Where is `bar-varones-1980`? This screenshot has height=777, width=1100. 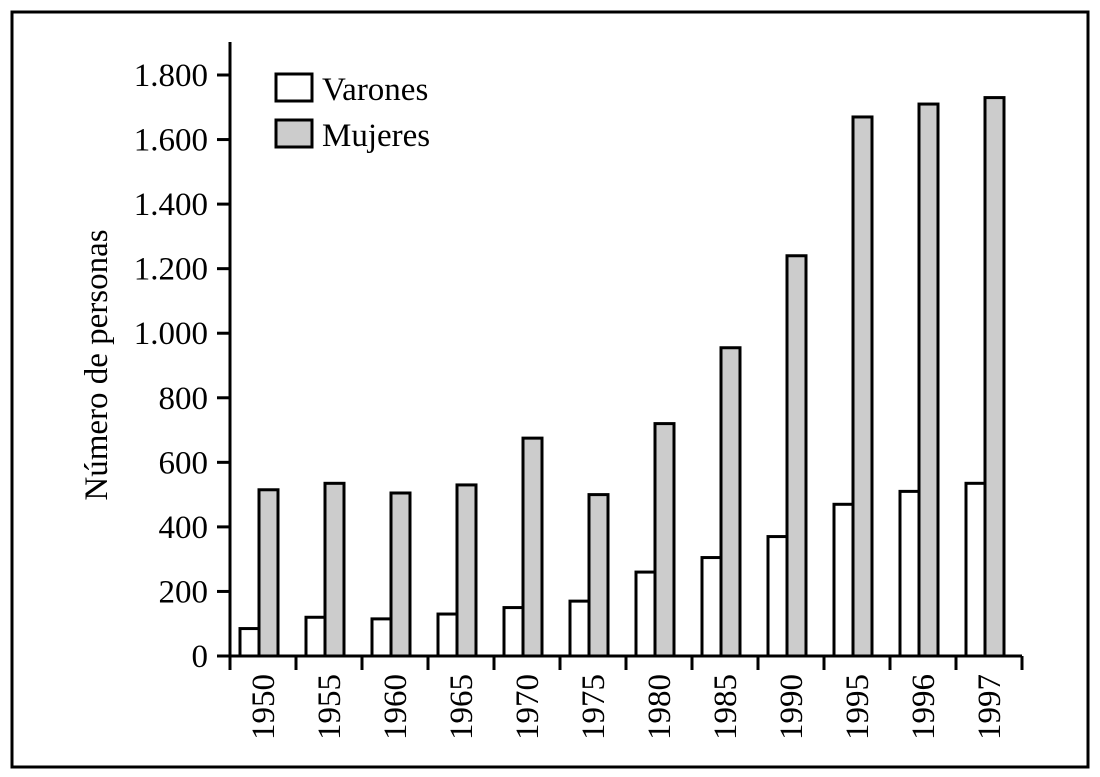 bar-varones-1980 is located at coordinates (645, 614).